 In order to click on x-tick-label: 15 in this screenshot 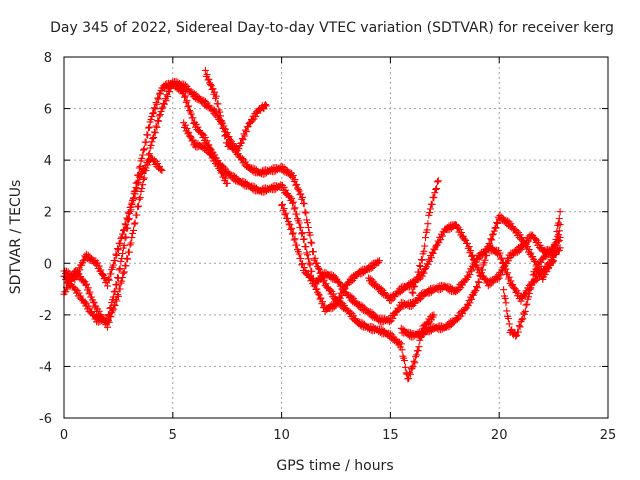, I will do `click(390, 435)`.